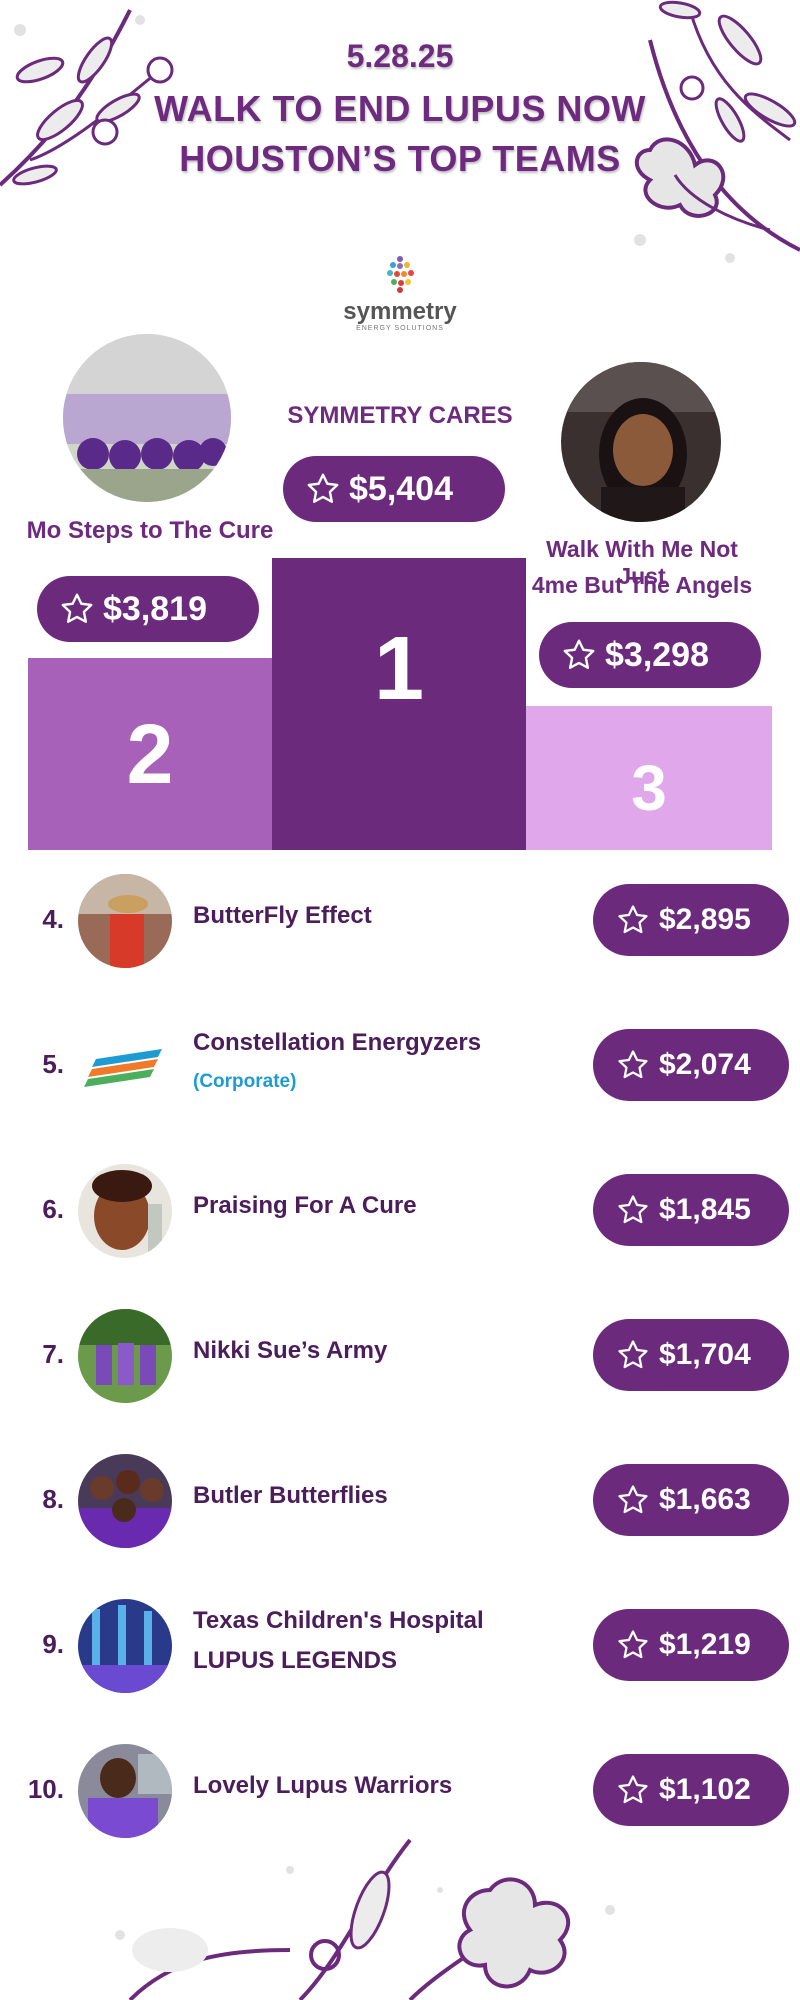 The image size is (800, 2000). Describe the element at coordinates (150, 530) in the screenshot. I see `team-name-second: Mo Steps to The Cure` at that location.